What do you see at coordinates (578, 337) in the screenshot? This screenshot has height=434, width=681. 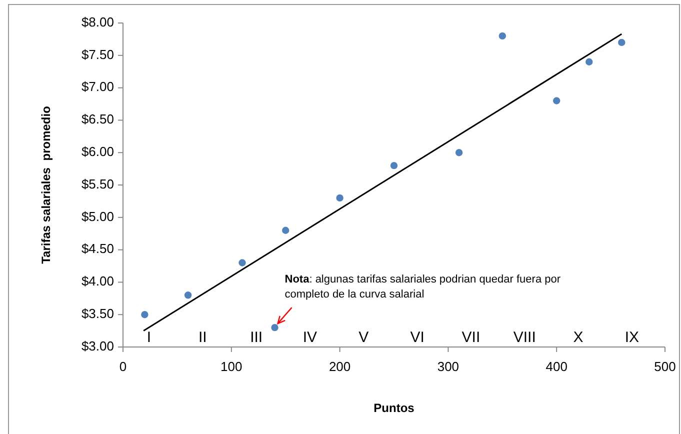 I see `annotation: X` at bounding box center [578, 337].